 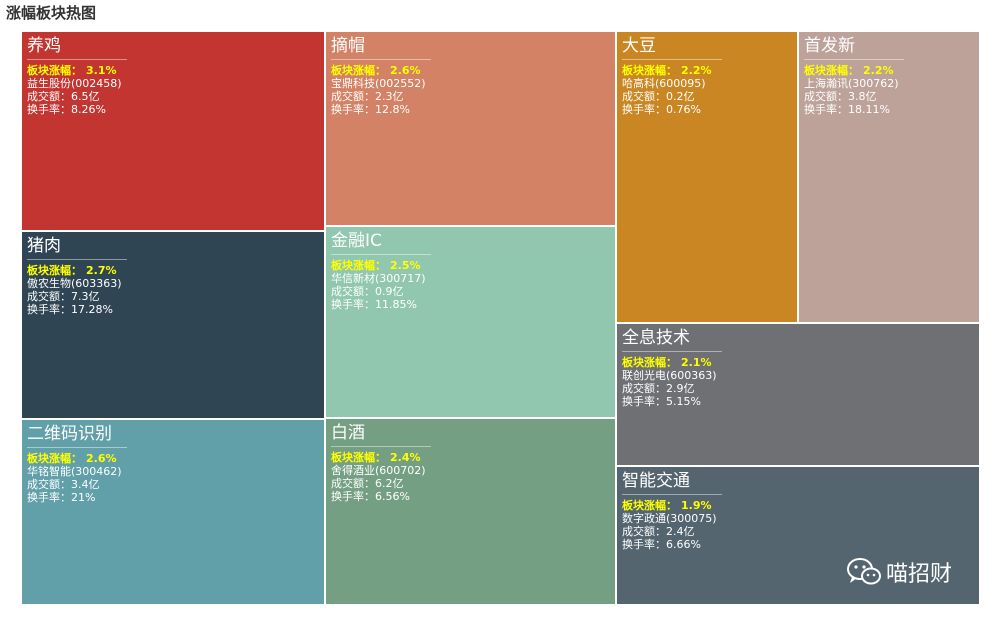 I want to click on volume-value: 0.9亿, so click(x=389, y=291).